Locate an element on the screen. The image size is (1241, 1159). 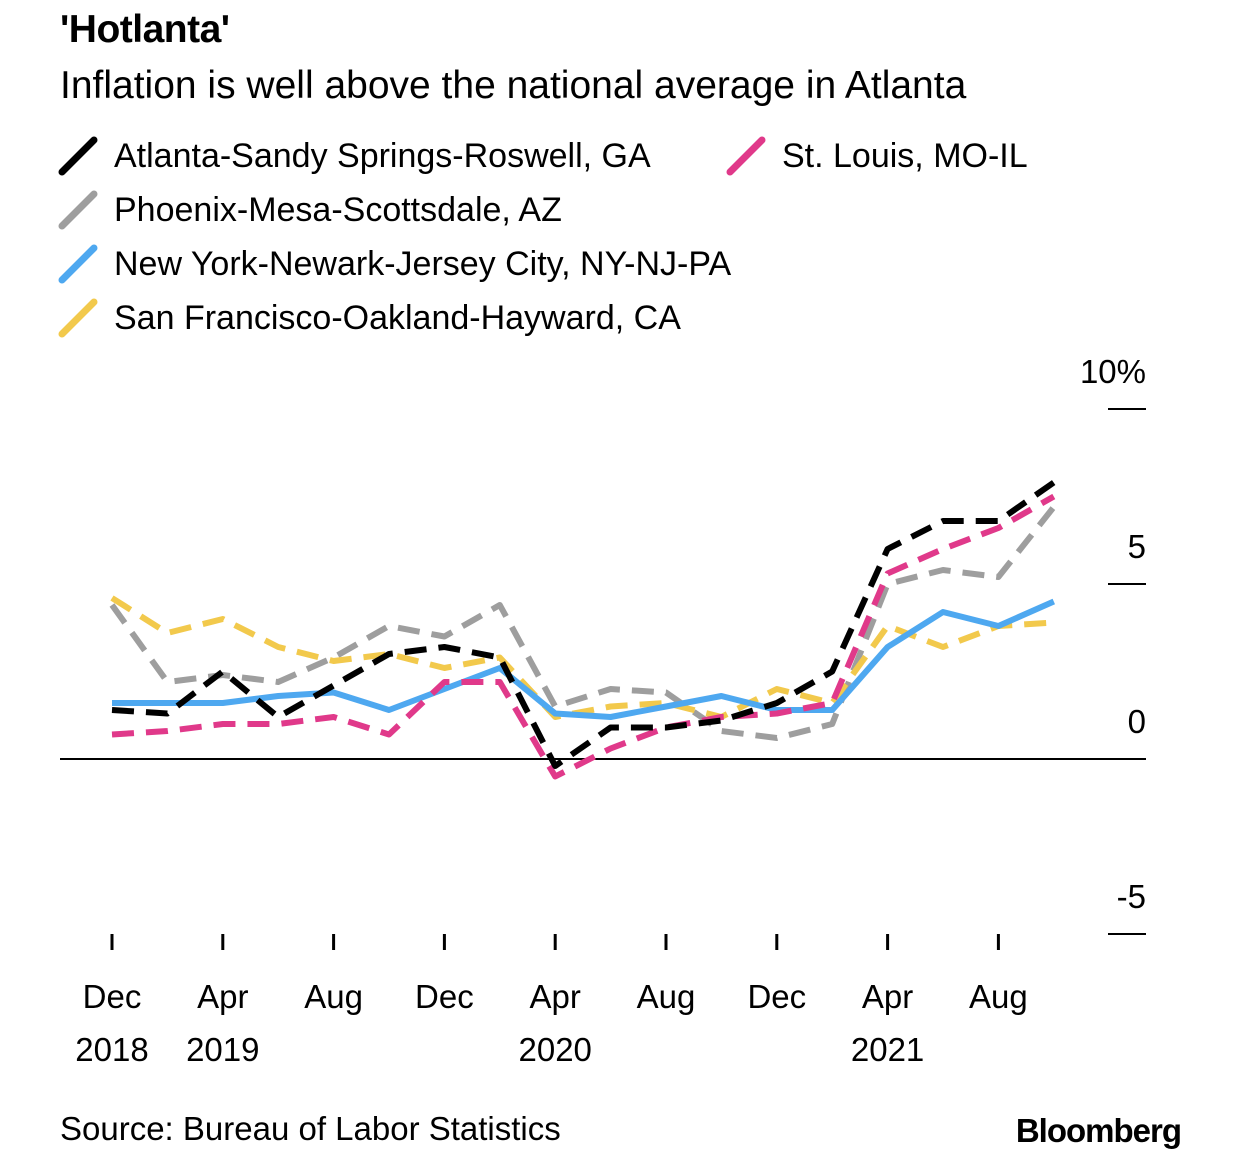
y-tick-label: 5 is located at coordinates (1137, 546).